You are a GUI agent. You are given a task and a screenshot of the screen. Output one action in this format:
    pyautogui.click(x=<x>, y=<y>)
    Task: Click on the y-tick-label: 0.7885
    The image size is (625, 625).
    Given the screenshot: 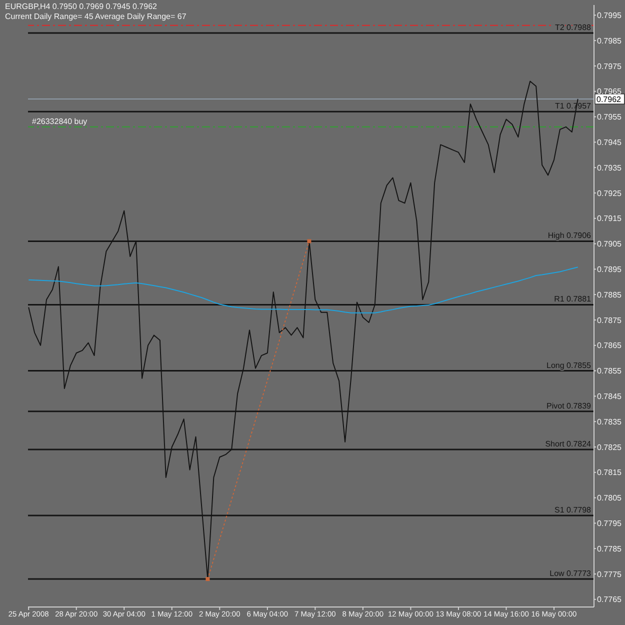 What is the action you would take?
    pyautogui.click(x=609, y=295)
    